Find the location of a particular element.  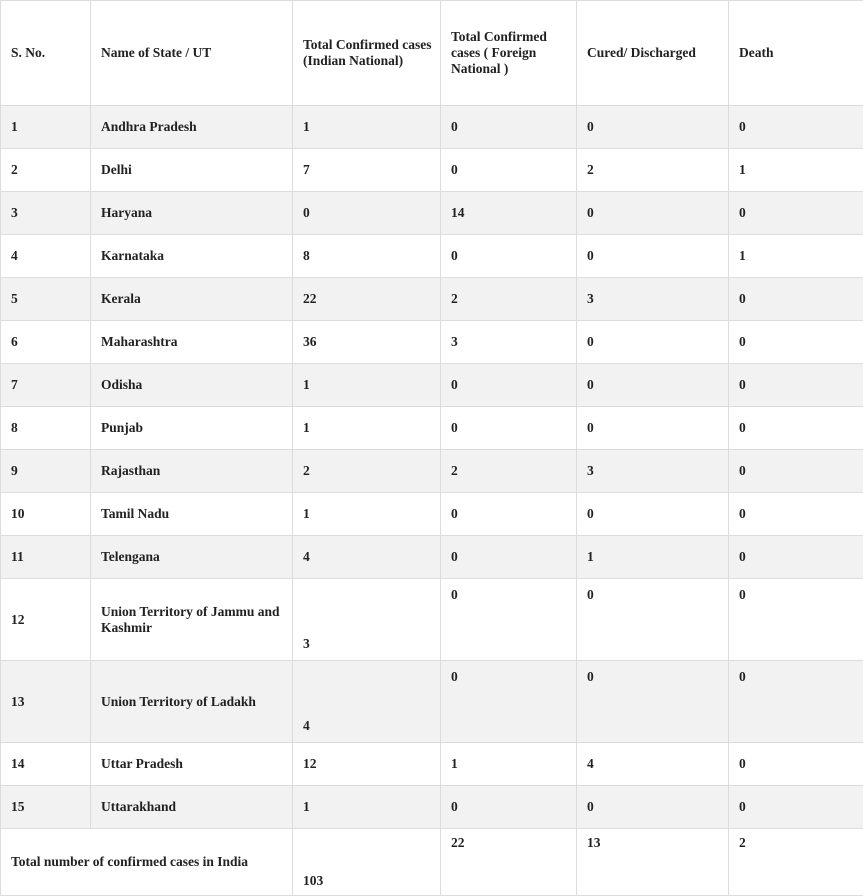

serial-number: 1 is located at coordinates (46, 127).